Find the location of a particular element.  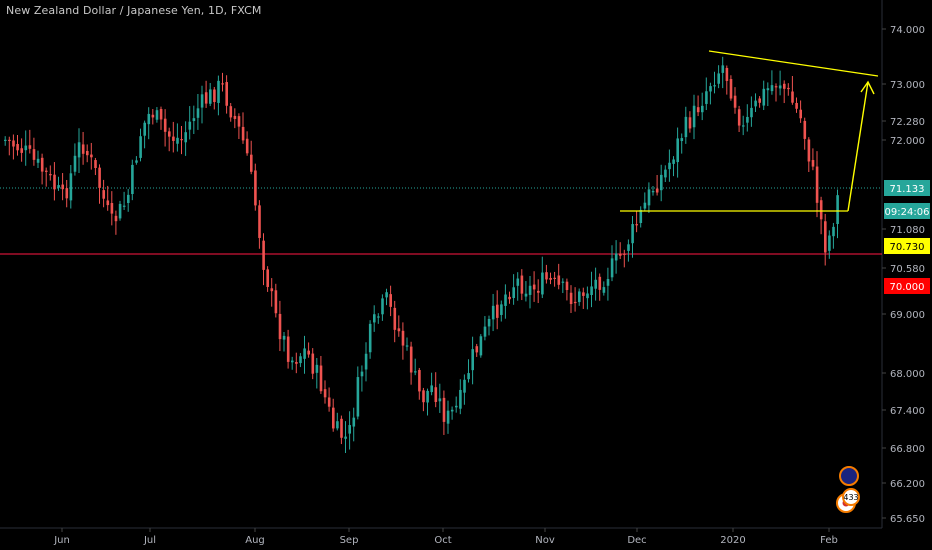

nz-flag-icon is located at coordinates (849, 476).